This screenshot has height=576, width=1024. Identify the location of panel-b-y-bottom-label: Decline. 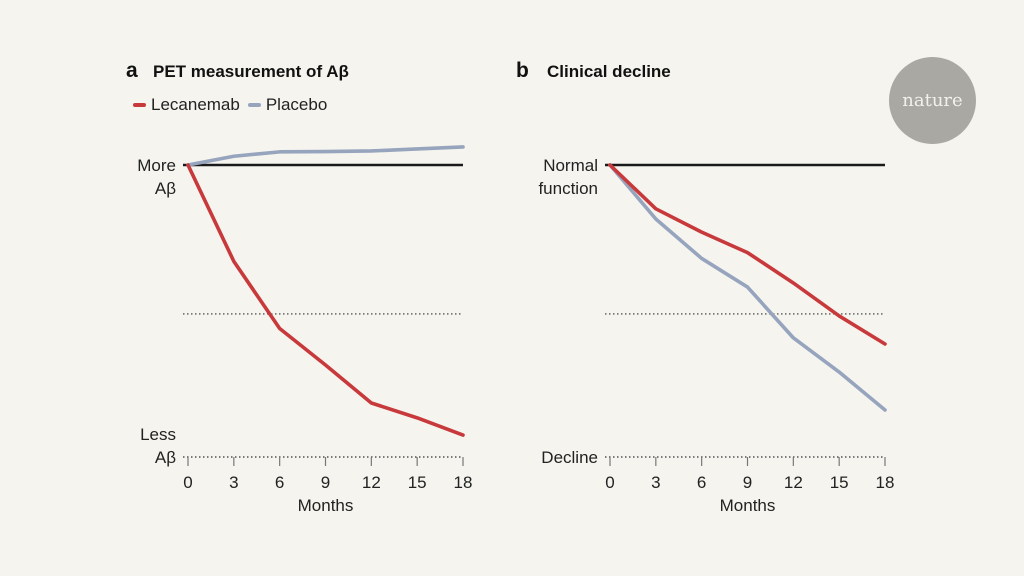
(569, 457).